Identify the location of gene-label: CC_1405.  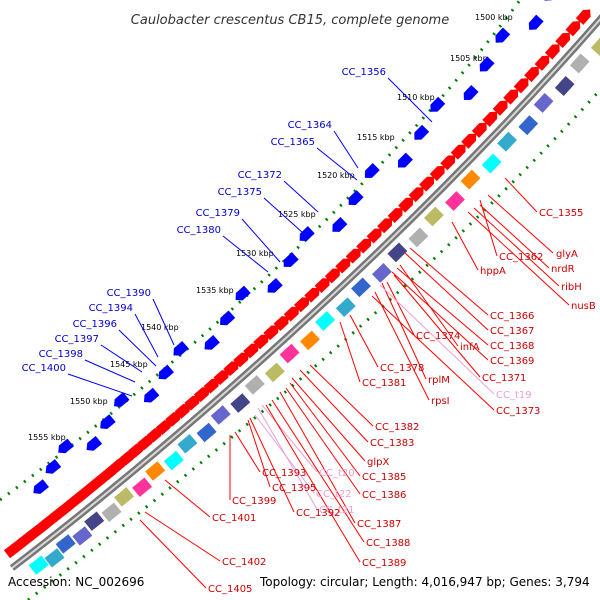
(230, 589).